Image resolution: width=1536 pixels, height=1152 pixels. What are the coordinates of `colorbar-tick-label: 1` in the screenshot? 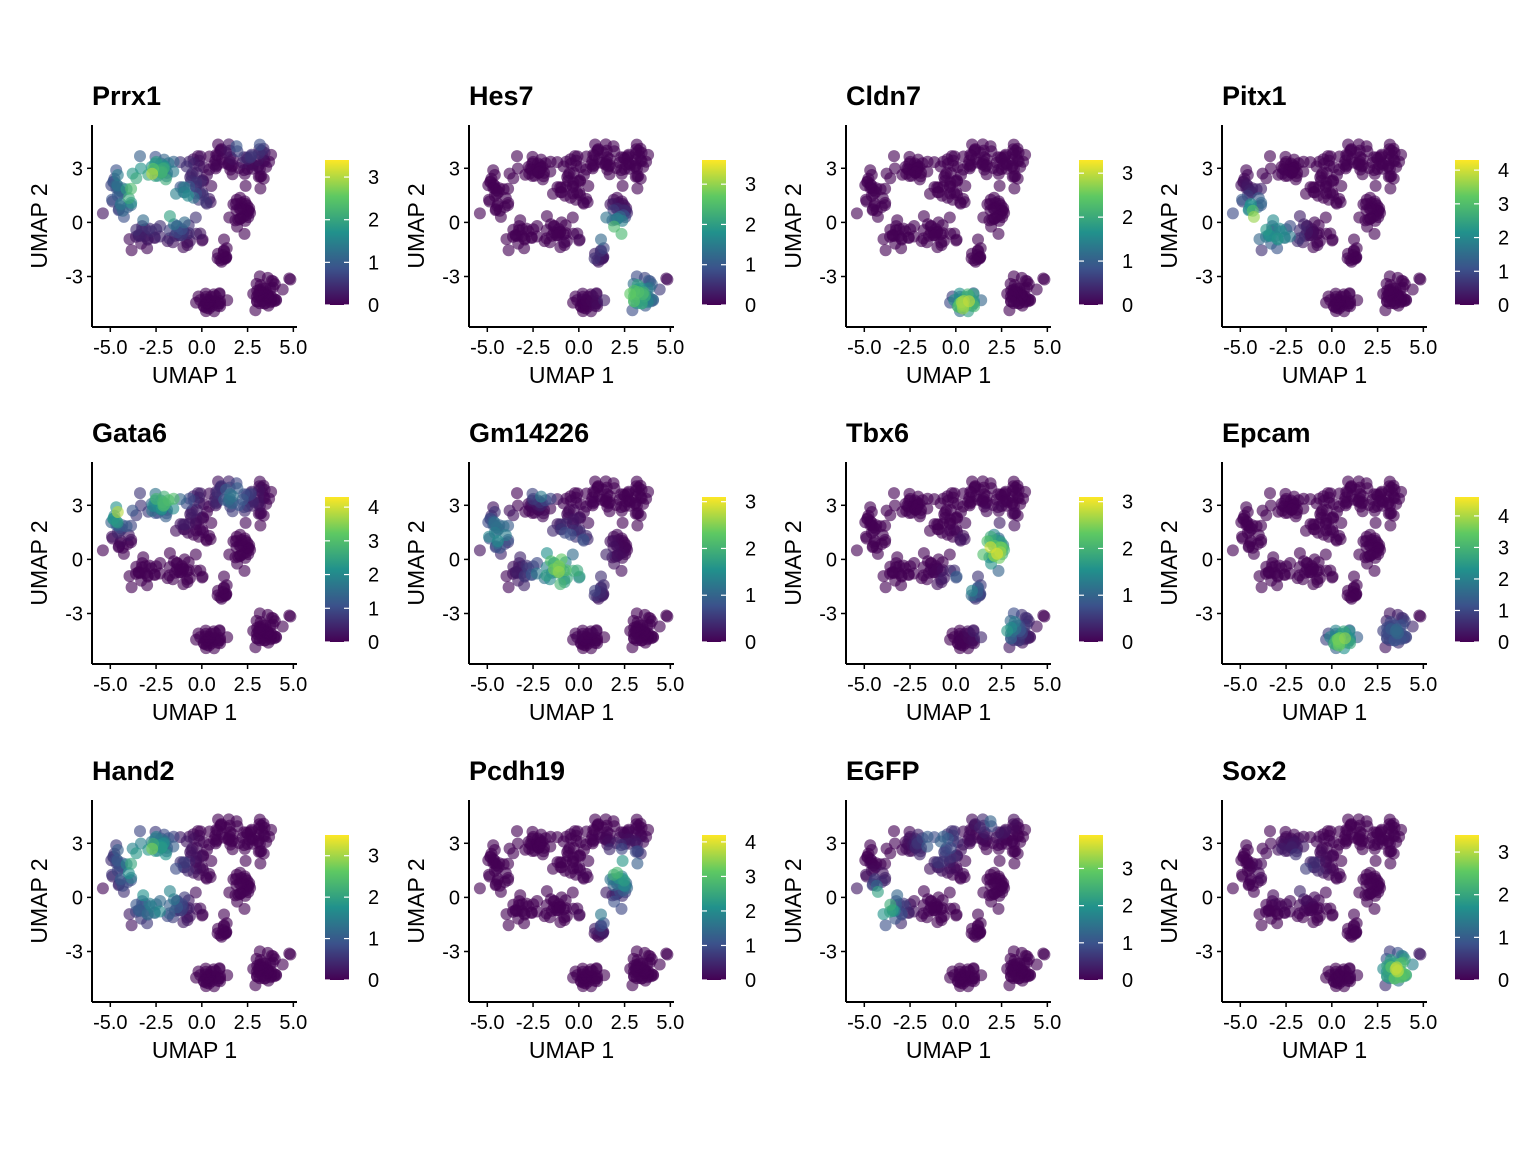 It's located at (373, 609).